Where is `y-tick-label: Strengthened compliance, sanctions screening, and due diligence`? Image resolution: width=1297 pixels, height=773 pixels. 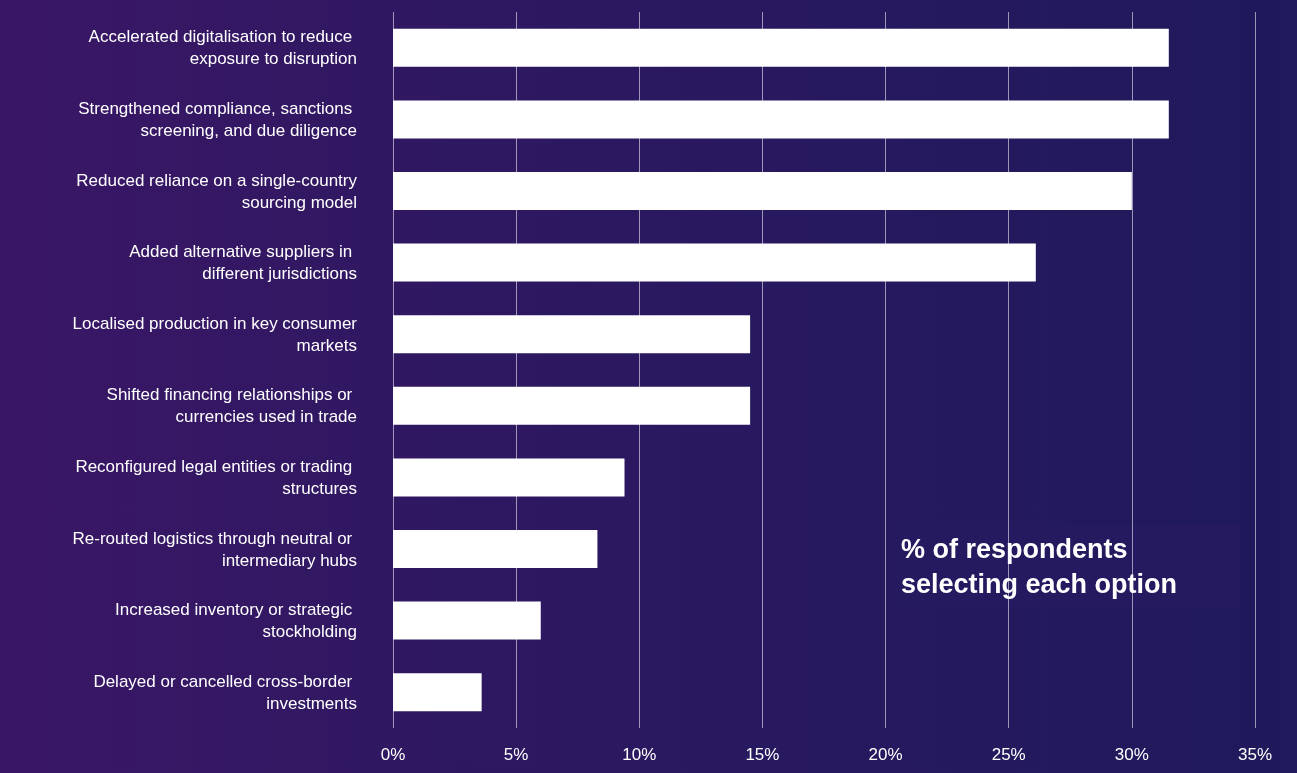 y-tick-label: Strengthened compliance, sanctions screening, and due diligence is located at coordinates (217, 119).